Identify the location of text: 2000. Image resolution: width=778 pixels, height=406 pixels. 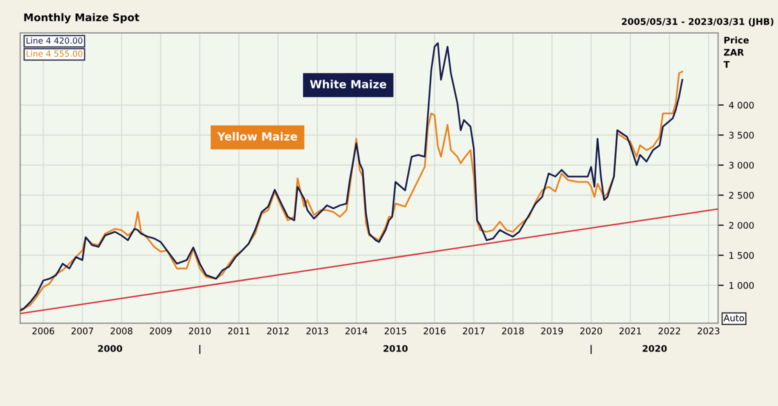
(110, 348).